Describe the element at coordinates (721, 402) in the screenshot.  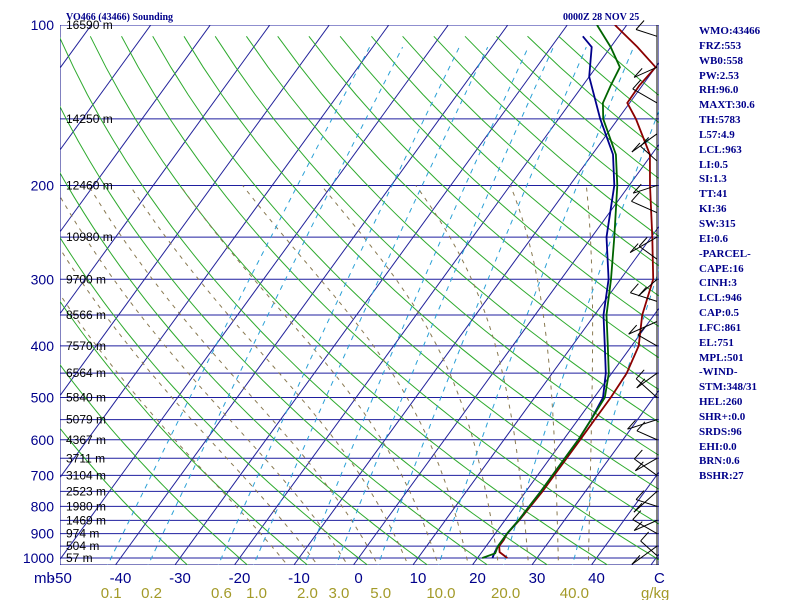
I see `index-item: HEL:260` at that location.